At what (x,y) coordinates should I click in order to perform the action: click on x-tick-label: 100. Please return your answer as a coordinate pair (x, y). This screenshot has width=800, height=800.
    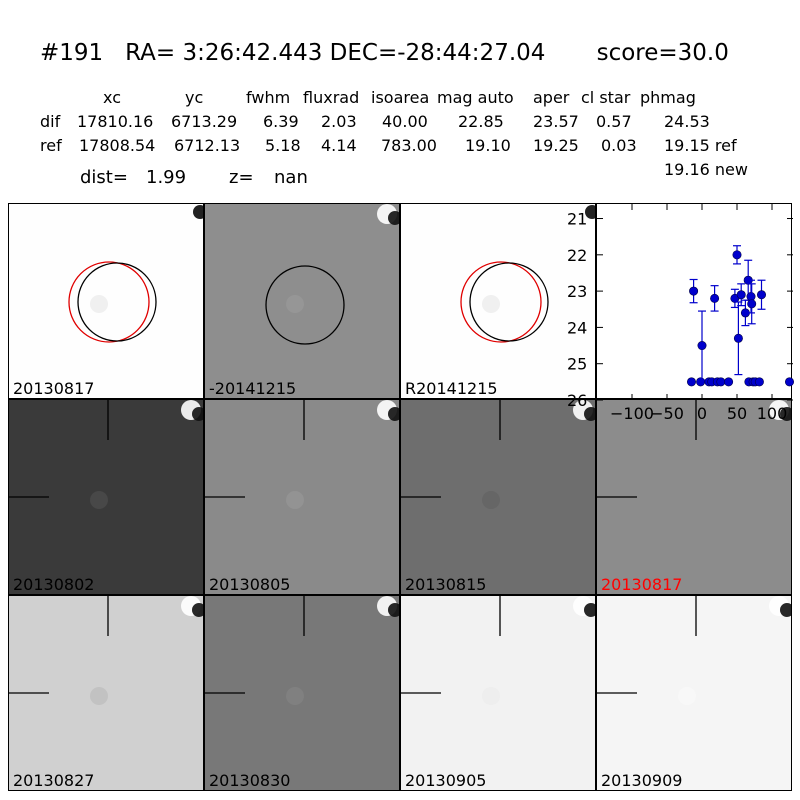
    Looking at the image, I should click on (772, 413).